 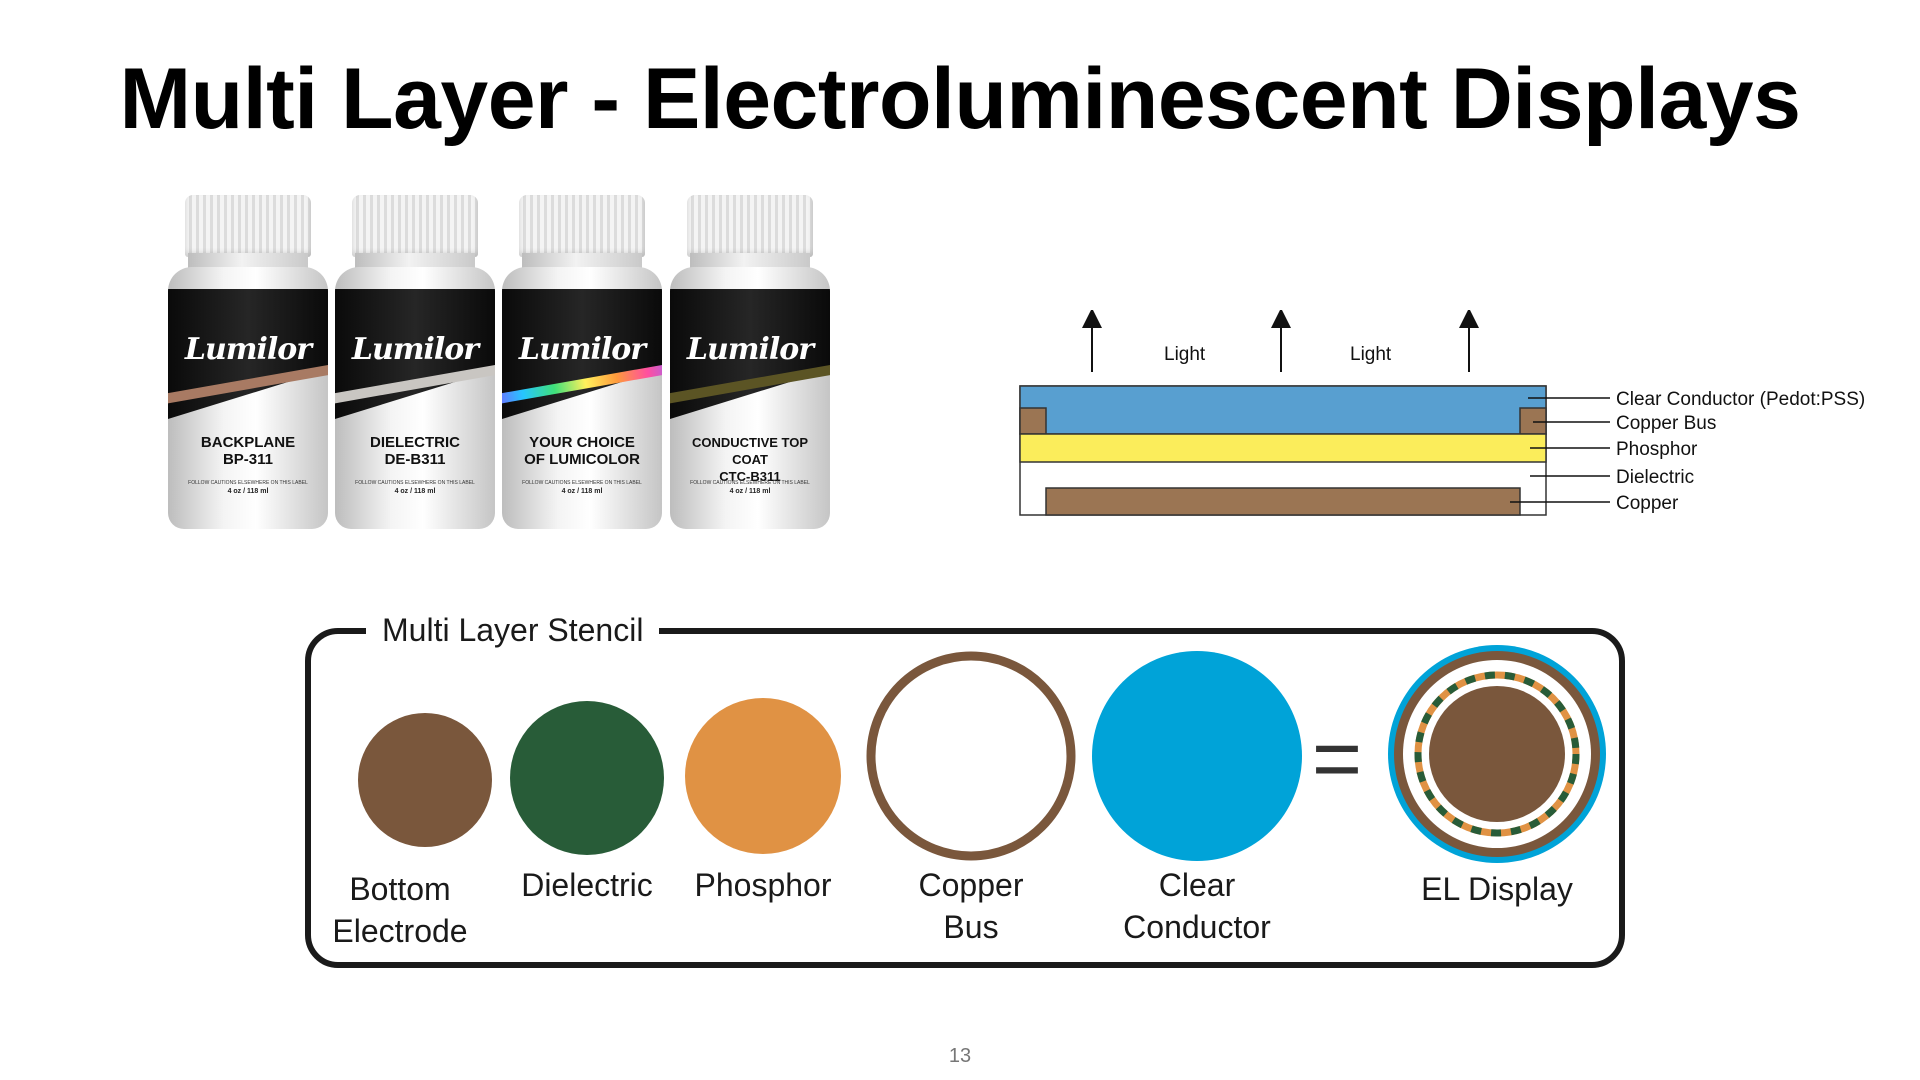 I want to click on el-bottom-electrode, so click(x=1497, y=754).